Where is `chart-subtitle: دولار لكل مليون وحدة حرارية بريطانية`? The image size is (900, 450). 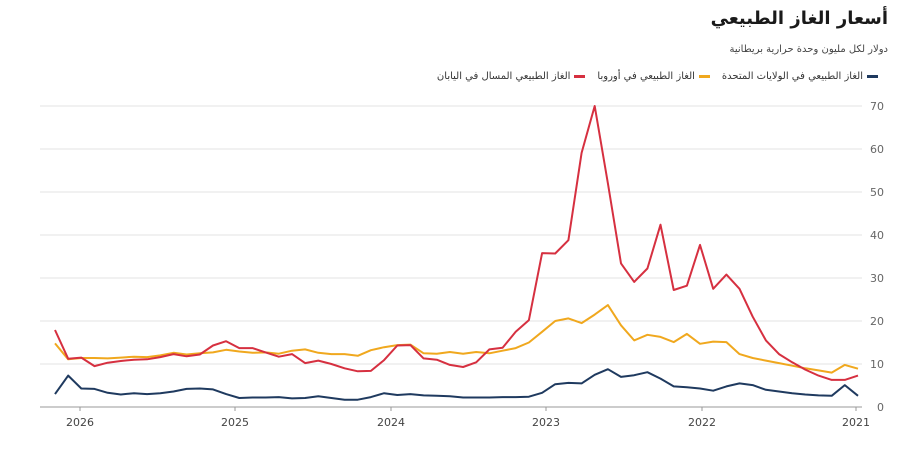 chart-subtitle: دولار لكل مليون وحدة حرارية بريطانية is located at coordinates (809, 49).